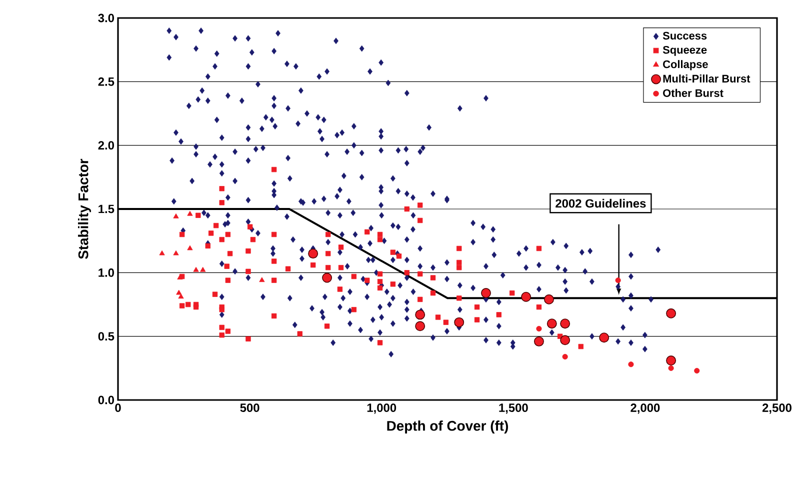 The width and height of the screenshot is (808, 482). What do you see at coordinates (447, 427) in the screenshot?
I see `x-axis-title: Depth of Cover (ft)` at bounding box center [447, 427].